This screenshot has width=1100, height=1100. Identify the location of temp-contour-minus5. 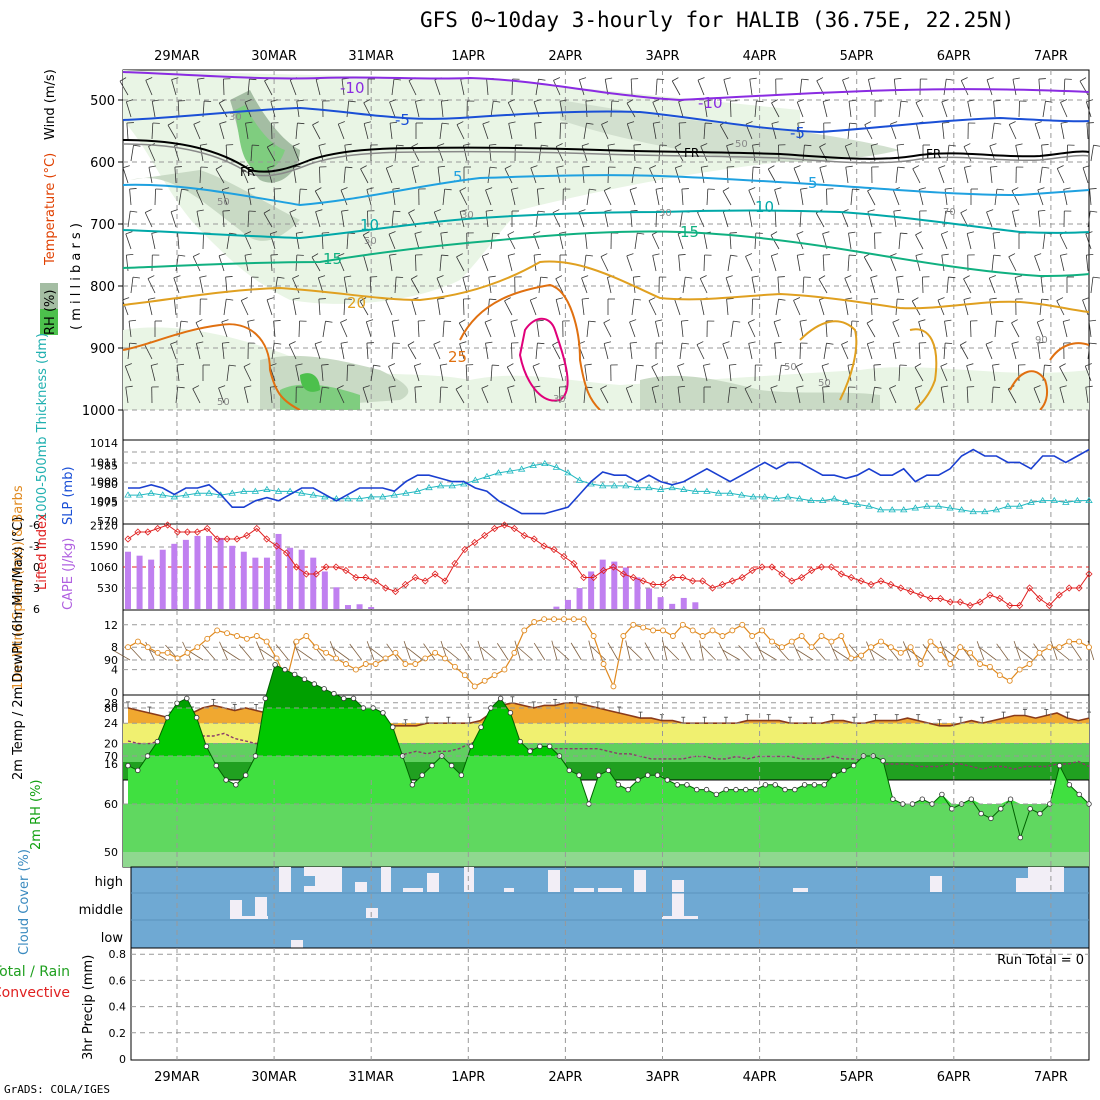
(606, 120).